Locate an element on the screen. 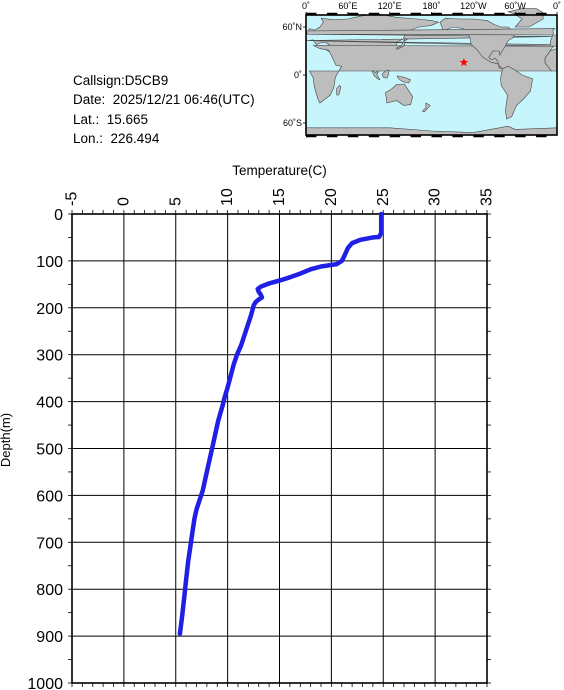  map-lon-label: 120˚W is located at coordinates (473, 6).